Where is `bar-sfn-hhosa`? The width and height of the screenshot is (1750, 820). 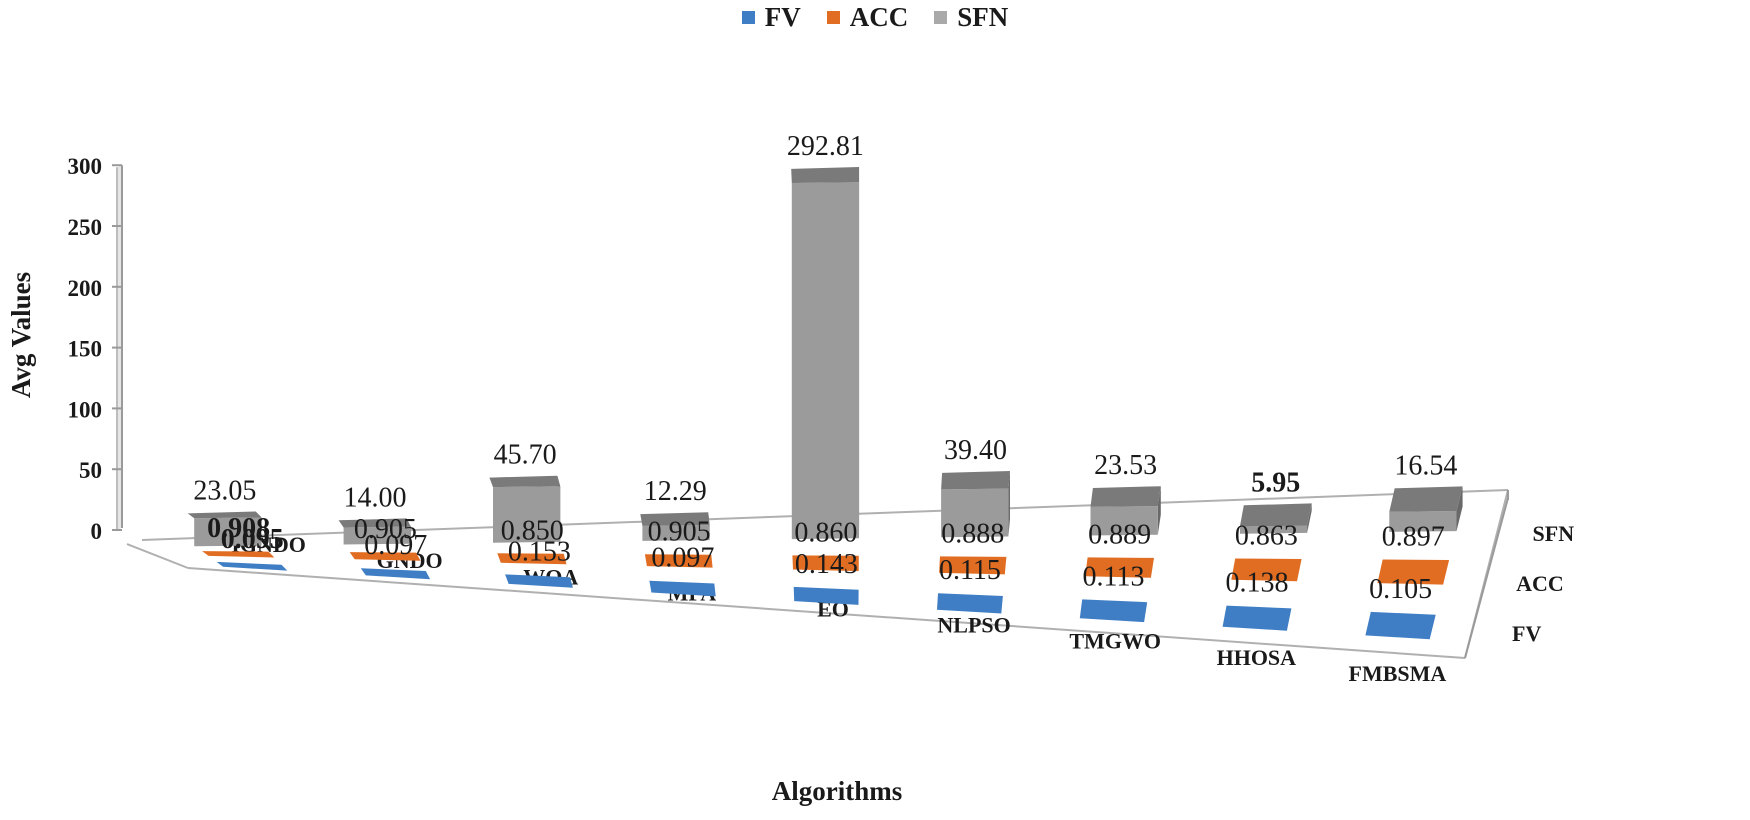 bar-sfn-hhosa is located at coordinates (1275, 515).